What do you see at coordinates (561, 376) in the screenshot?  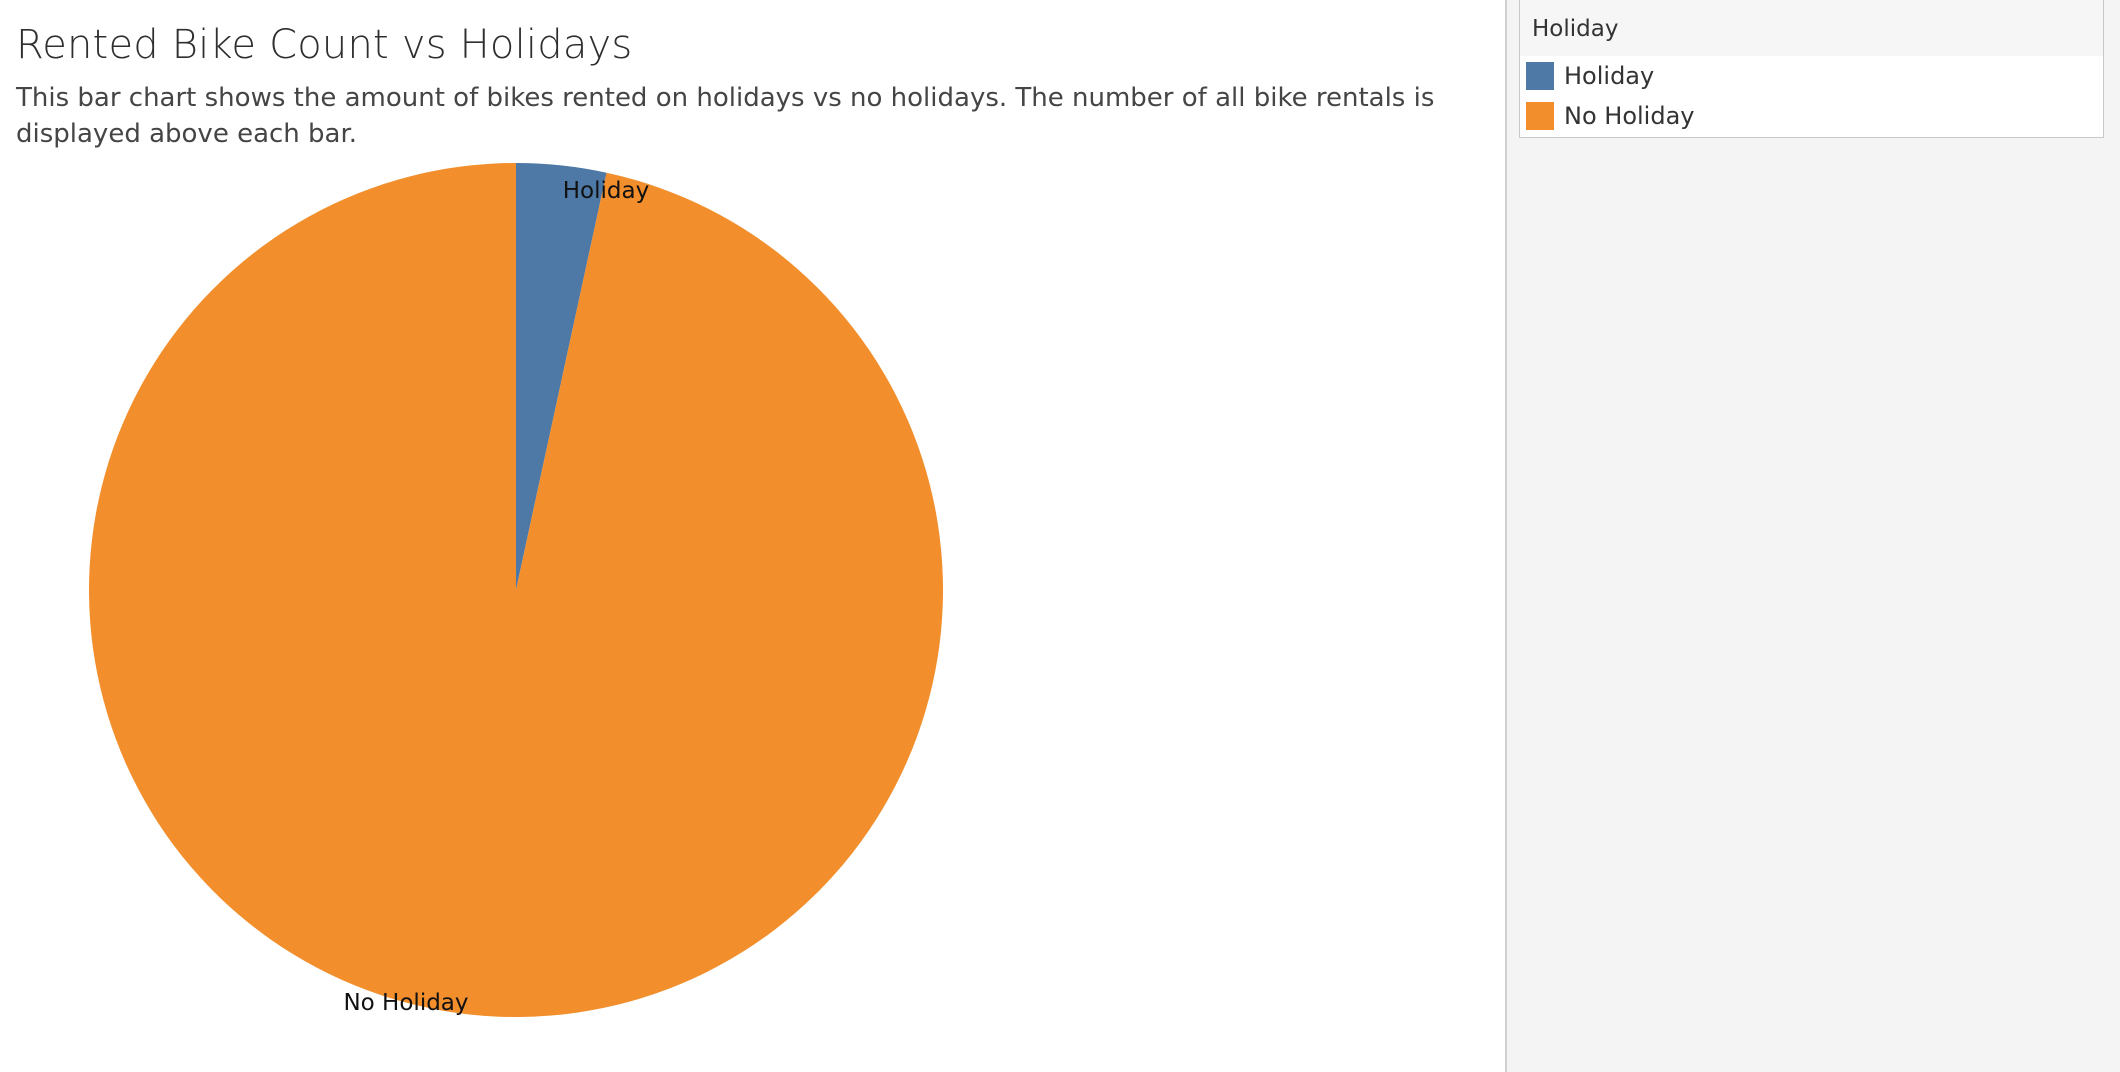 I see `pie-slice-holiday` at bounding box center [561, 376].